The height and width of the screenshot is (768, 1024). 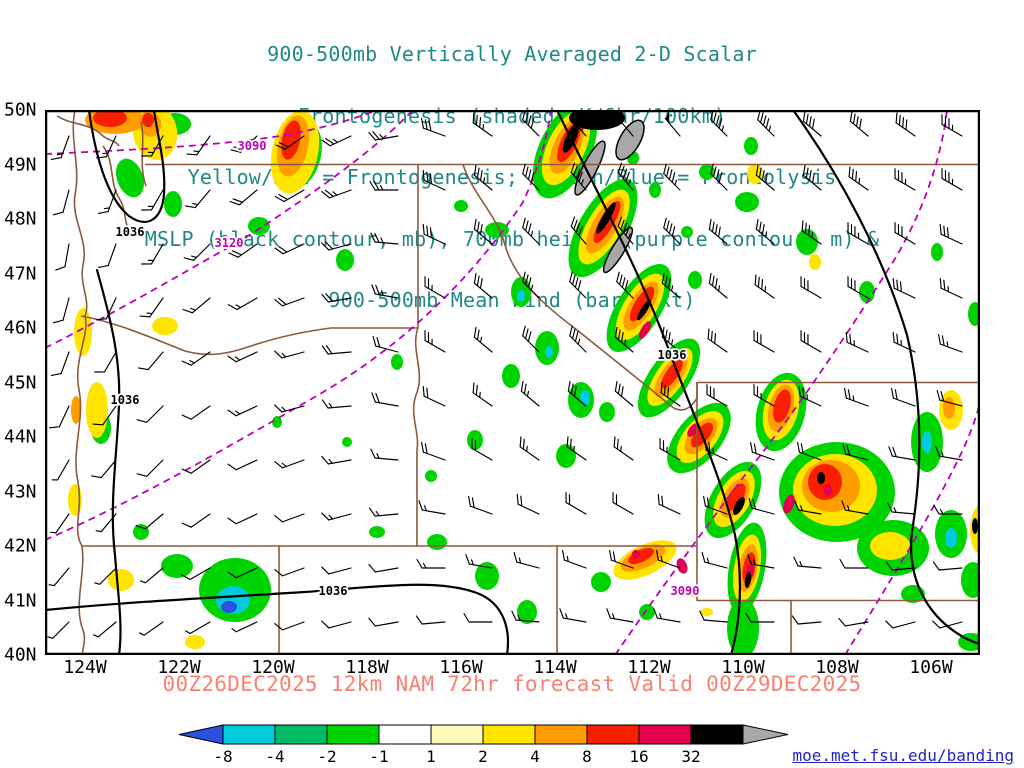 I want to click on lat-label: 46N, so click(x=20, y=328).